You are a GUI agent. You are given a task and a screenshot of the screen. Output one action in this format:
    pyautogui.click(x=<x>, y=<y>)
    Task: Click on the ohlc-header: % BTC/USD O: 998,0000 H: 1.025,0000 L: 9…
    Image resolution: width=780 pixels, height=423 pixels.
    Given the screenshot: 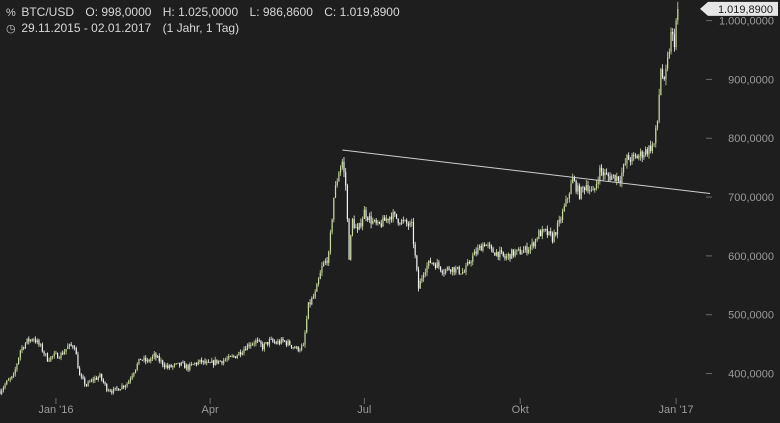 What is the action you would take?
    pyautogui.click(x=203, y=12)
    